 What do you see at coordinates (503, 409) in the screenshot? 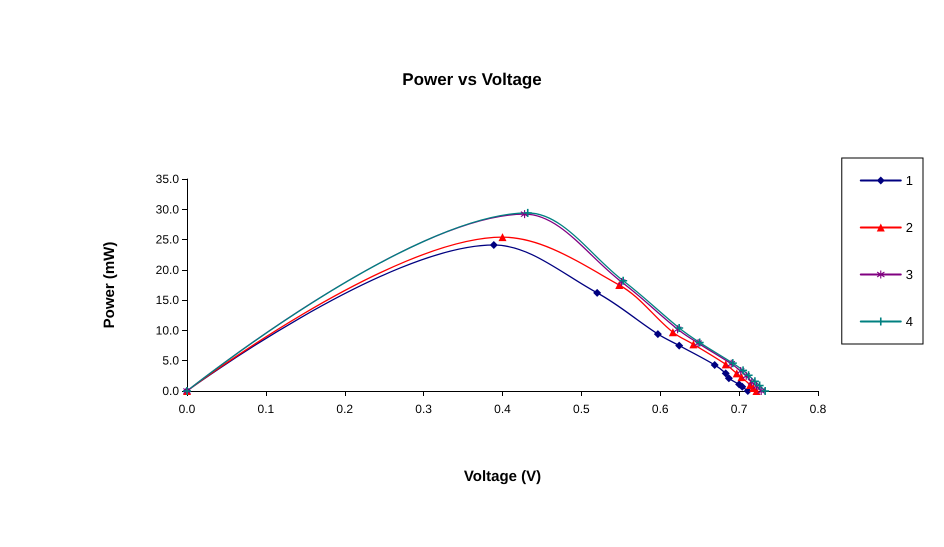
I see `x-tick-label: 0.4` at bounding box center [503, 409].